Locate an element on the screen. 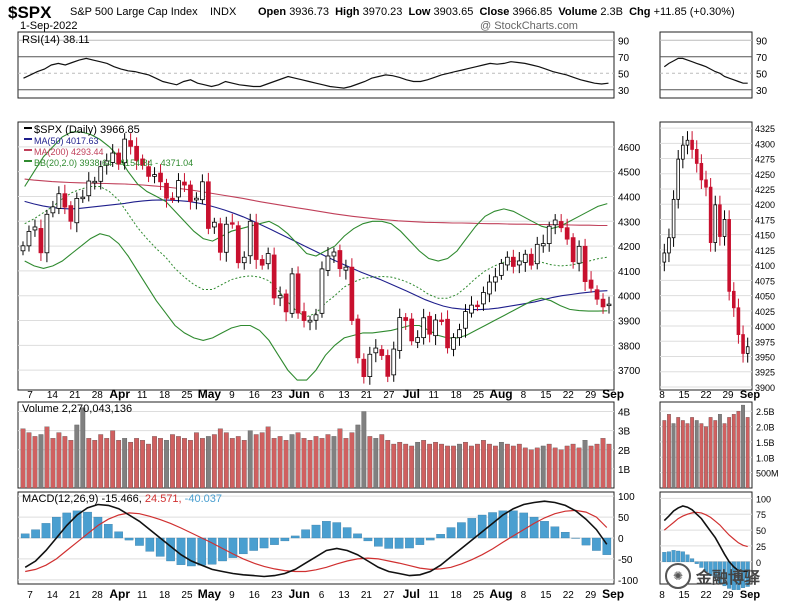 Image resolution: width=797 pixels, height=604 pixels. x-tick-label-bottom: 11 is located at coordinates (434, 595).